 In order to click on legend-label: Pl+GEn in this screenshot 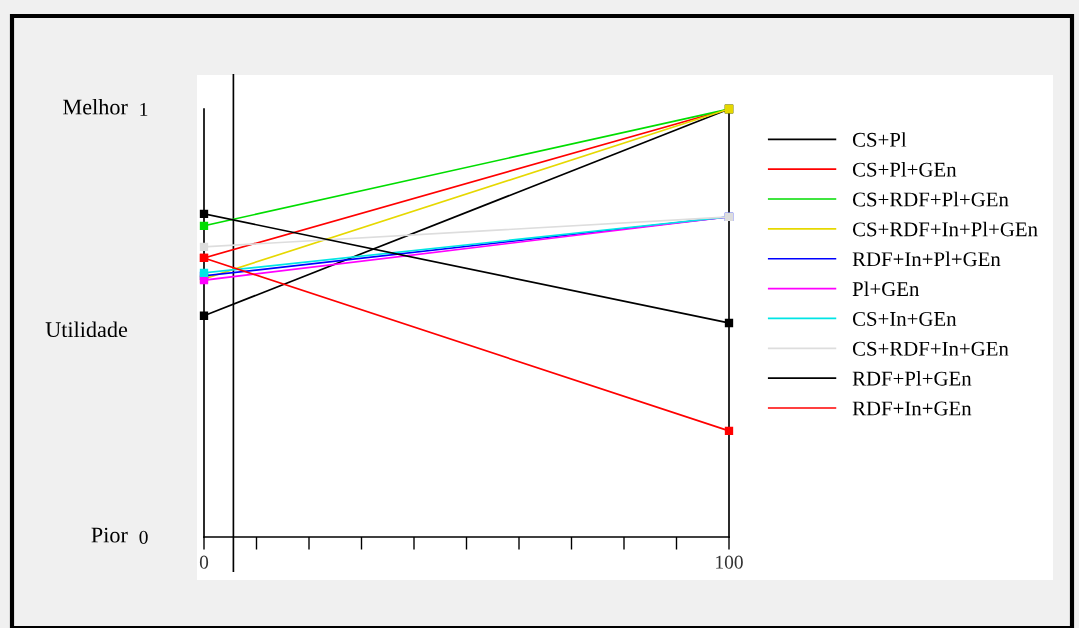, I will do `click(886, 289)`.